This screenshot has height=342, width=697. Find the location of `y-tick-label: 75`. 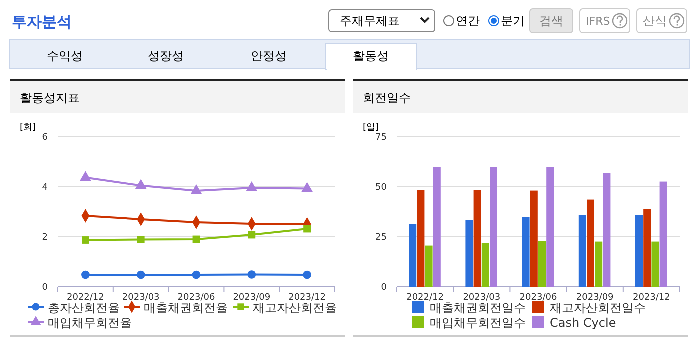

y-tick-label: 75 is located at coordinates (381, 138).